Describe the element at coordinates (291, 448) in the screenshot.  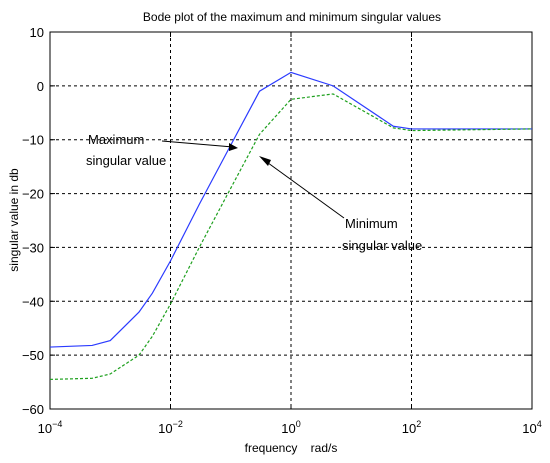
I see `x-axis-label: frequency rad/s` at that location.